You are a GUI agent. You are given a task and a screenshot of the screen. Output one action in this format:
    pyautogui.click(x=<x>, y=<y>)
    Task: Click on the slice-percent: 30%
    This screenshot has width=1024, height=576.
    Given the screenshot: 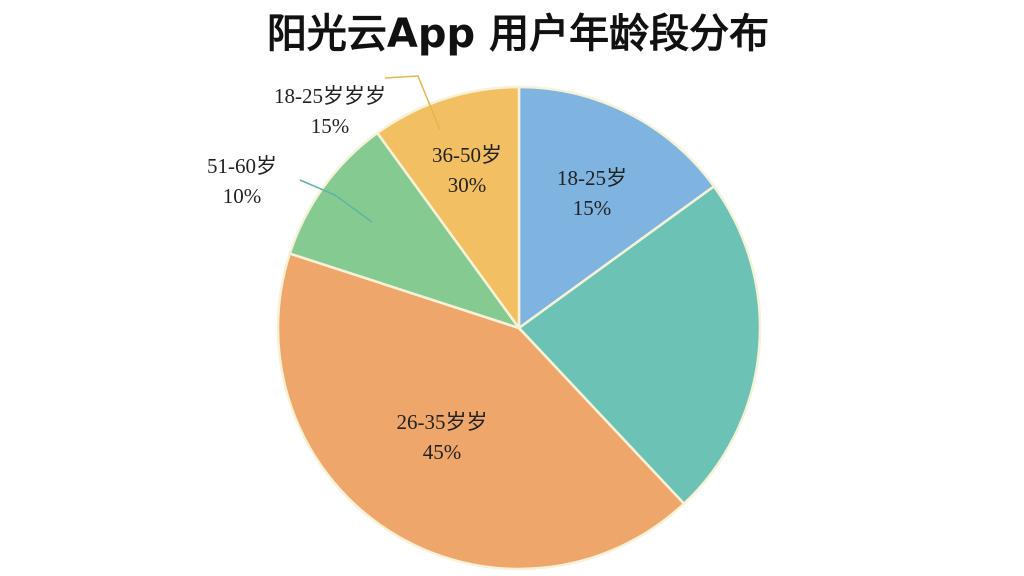 What is the action you would take?
    pyautogui.click(x=467, y=185)
    